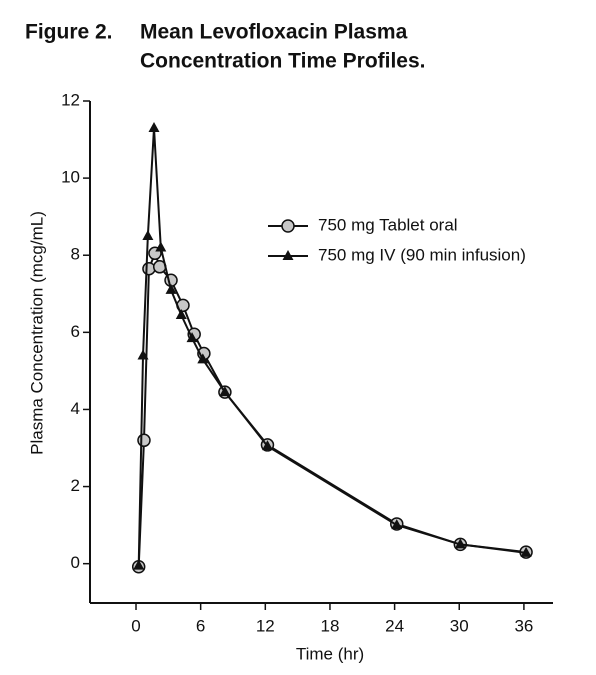 This screenshot has width=596, height=675. What do you see at coordinates (329, 625) in the screenshot?
I see `x-tick-label: 18` at bounding box center [329, 625].